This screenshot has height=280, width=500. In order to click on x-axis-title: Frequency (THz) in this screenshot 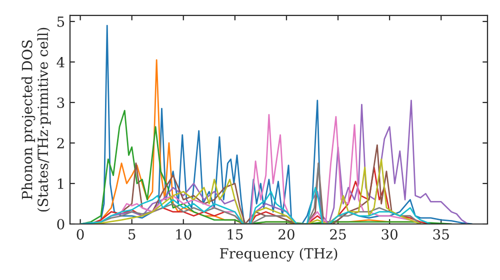, I will do `click(279, 255)`.